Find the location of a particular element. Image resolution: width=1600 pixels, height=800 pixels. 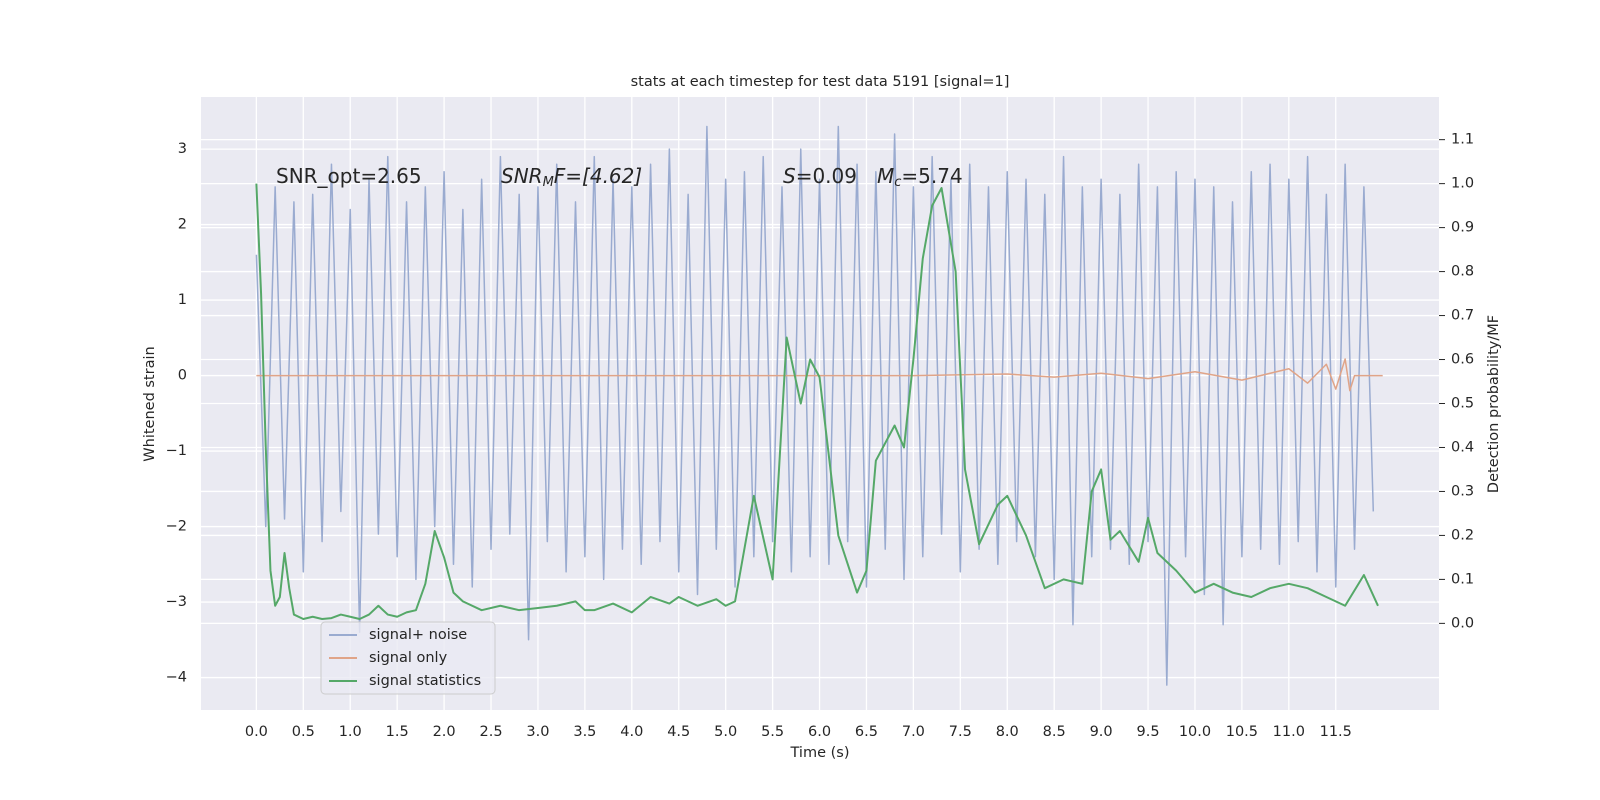

x-tick-label: 4.5 is located at coordinates (678, 732).